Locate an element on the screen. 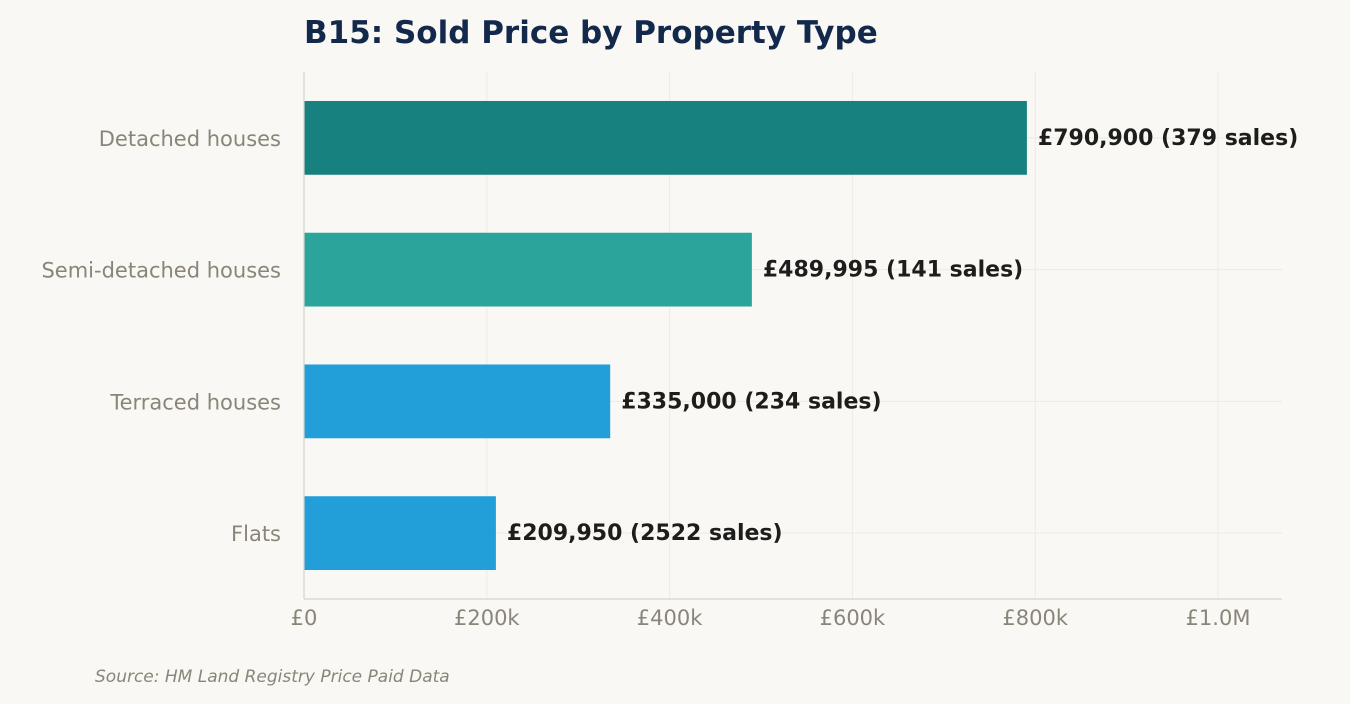 This screenshot has height=704, width=1350. bar-flats is located at coordinates (400, 533).